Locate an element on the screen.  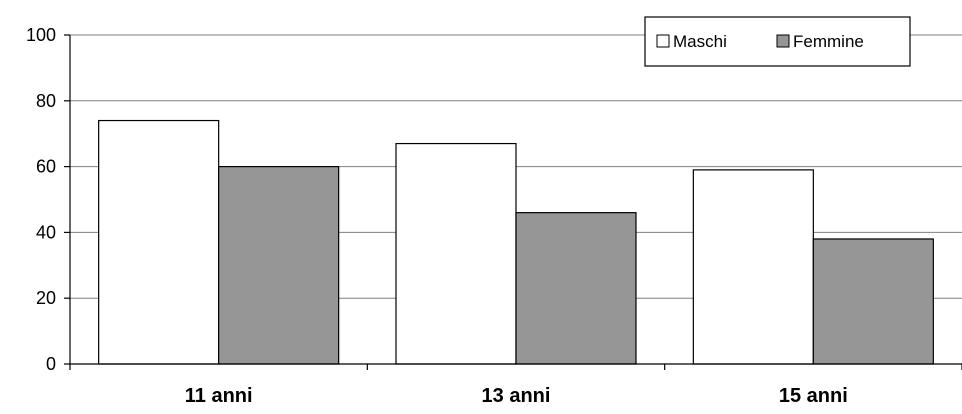
y-tick-label: 40 is located at coordinates (46, 232).